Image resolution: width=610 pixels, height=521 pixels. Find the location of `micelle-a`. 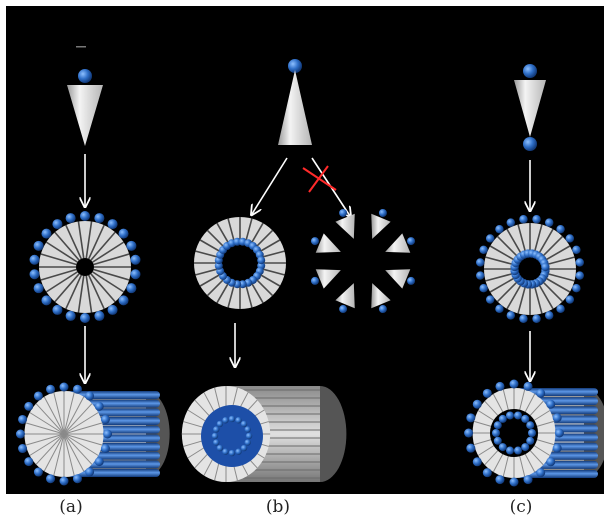

micelle-a is located at coordinates (85, 267).